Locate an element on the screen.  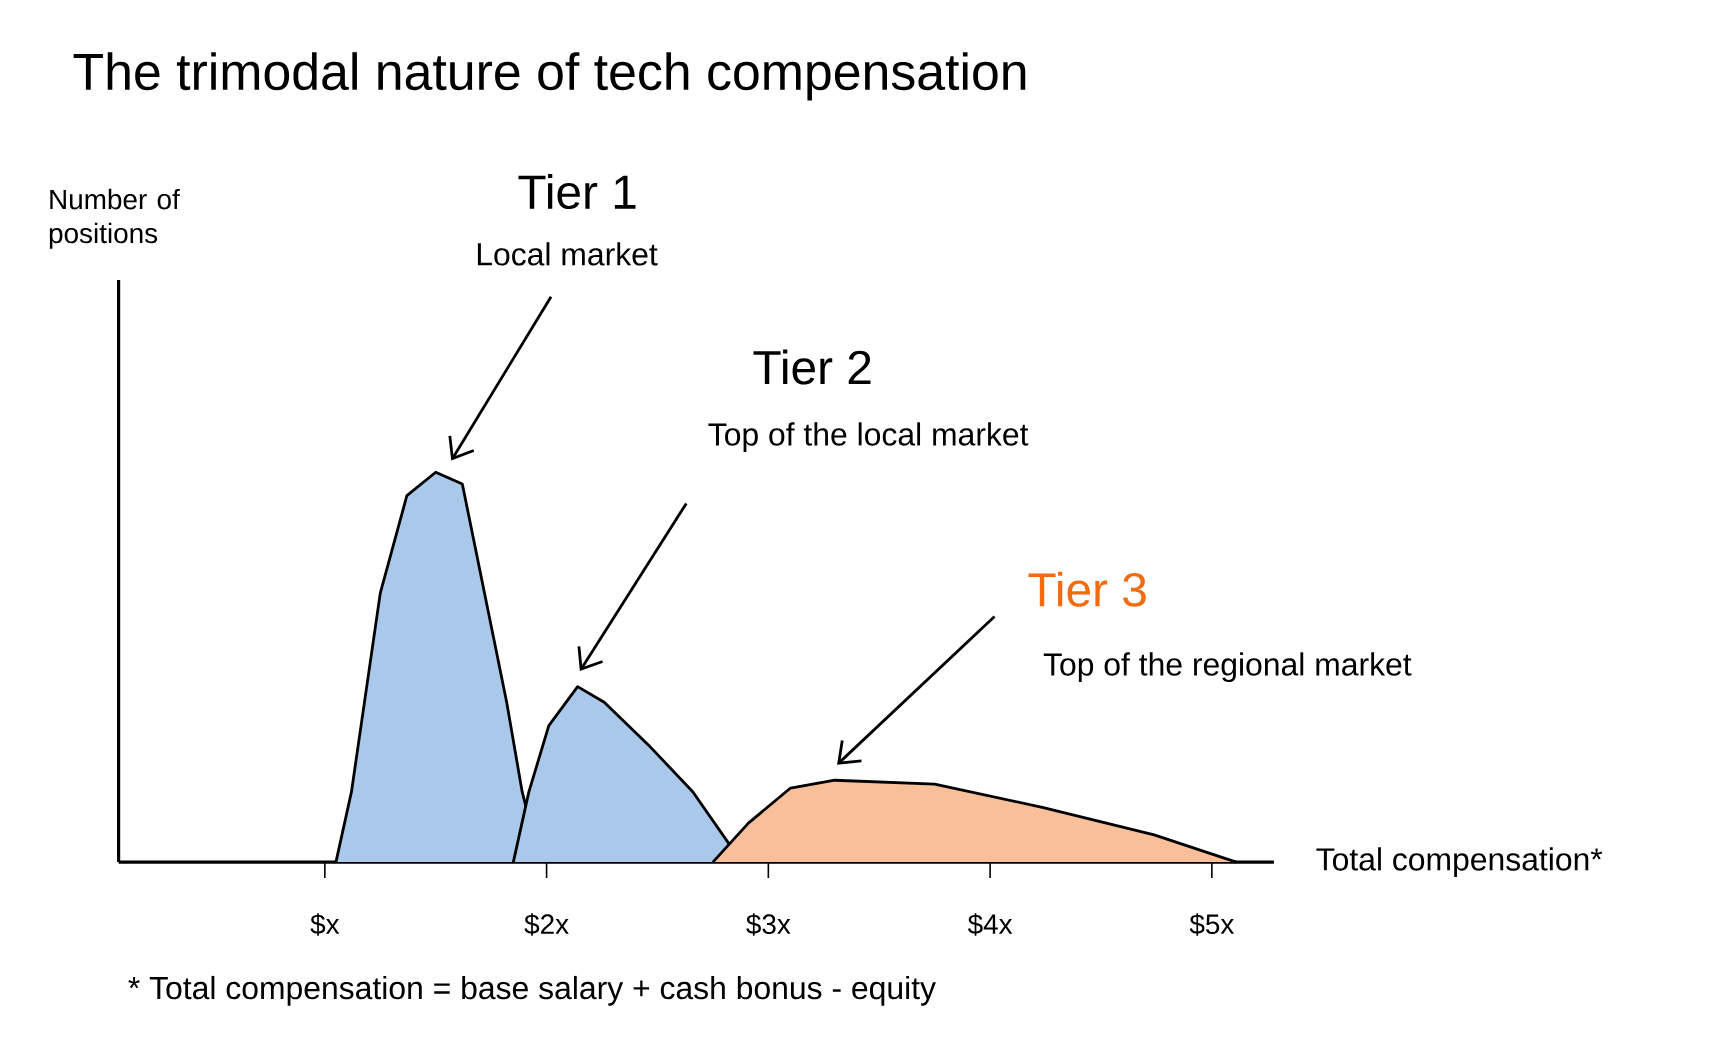
annotation: Tier 3 is located at coordinates (1087, 589).